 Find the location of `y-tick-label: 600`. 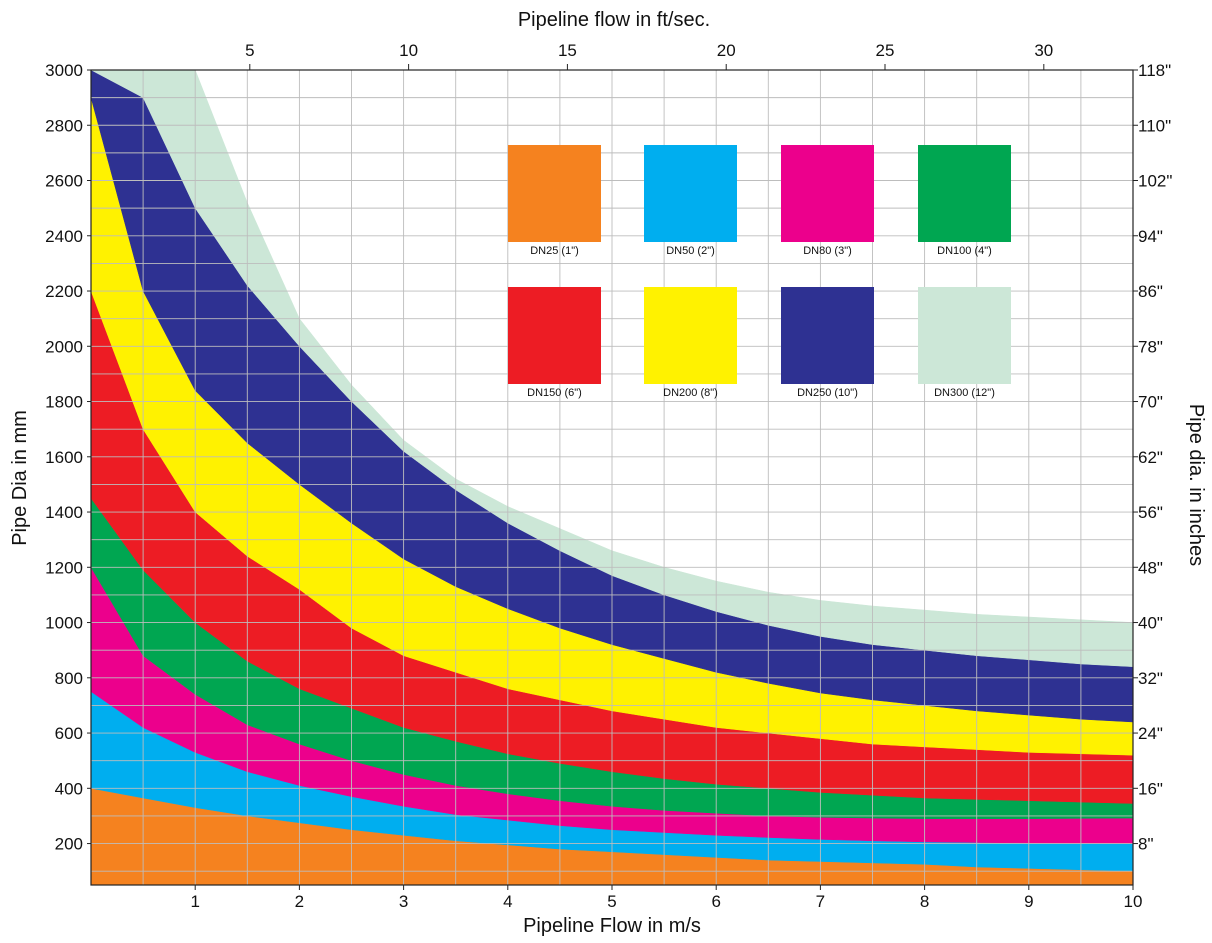

y-tick-label: 600 is located at coordinates (69, 733).